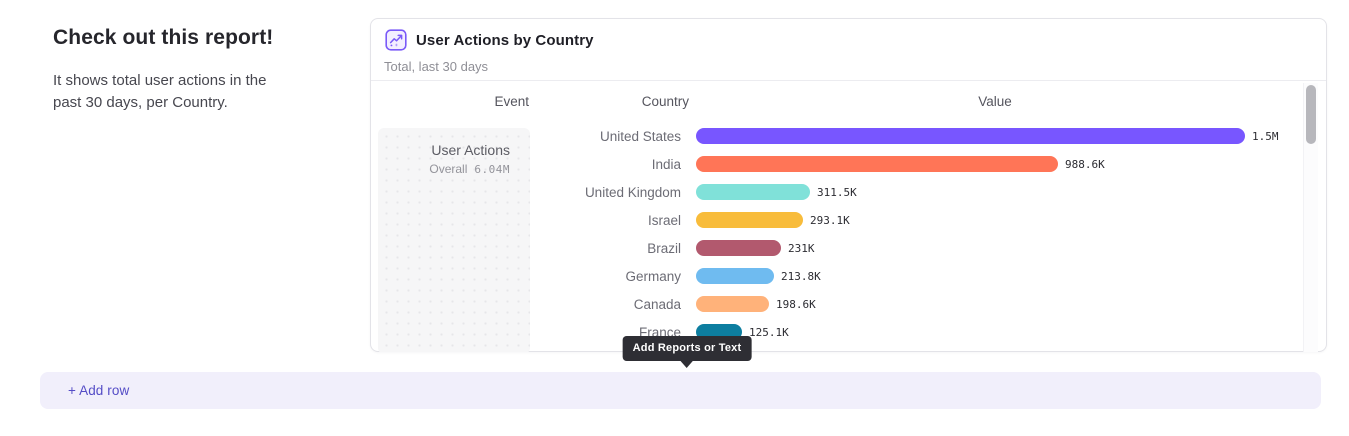 This screenshot has width=1349, height=436. Describe the element at coordinates (801, 248) in the screenshot. I see `value-label: 231K` at that location.